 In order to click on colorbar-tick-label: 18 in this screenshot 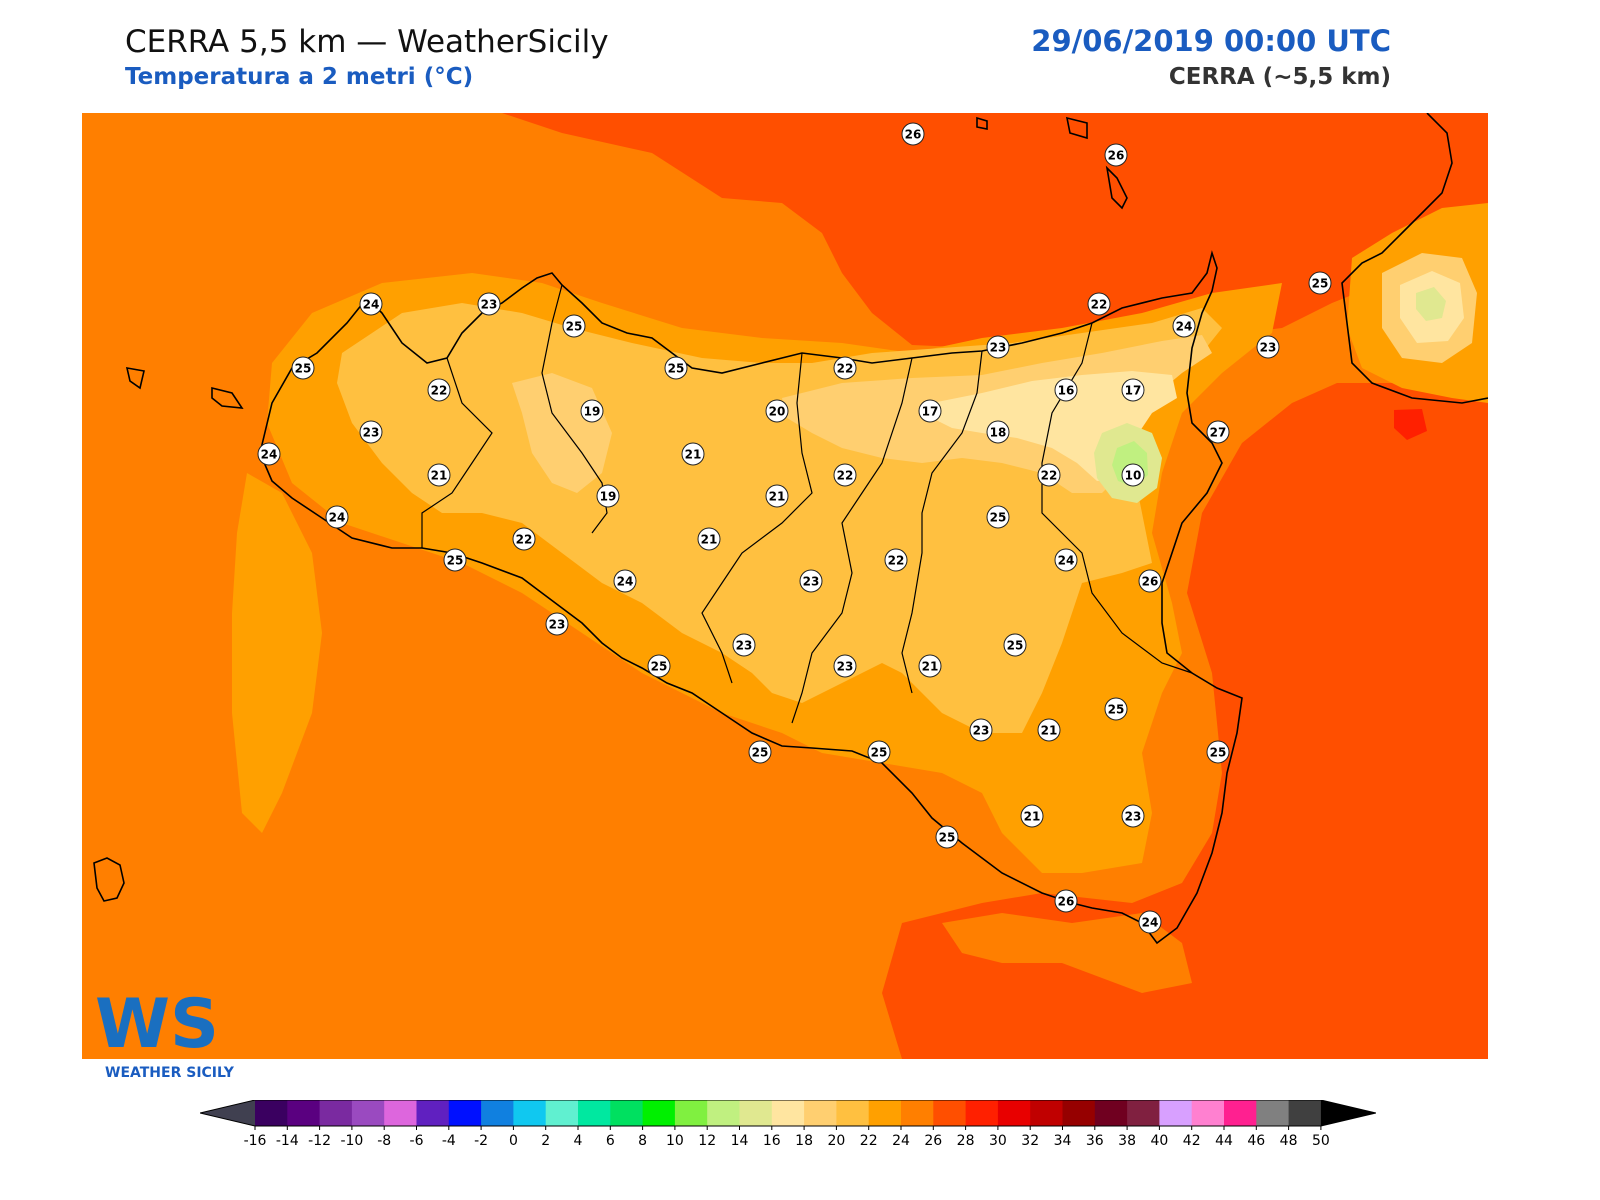, I will do `click(804, 1141)`.